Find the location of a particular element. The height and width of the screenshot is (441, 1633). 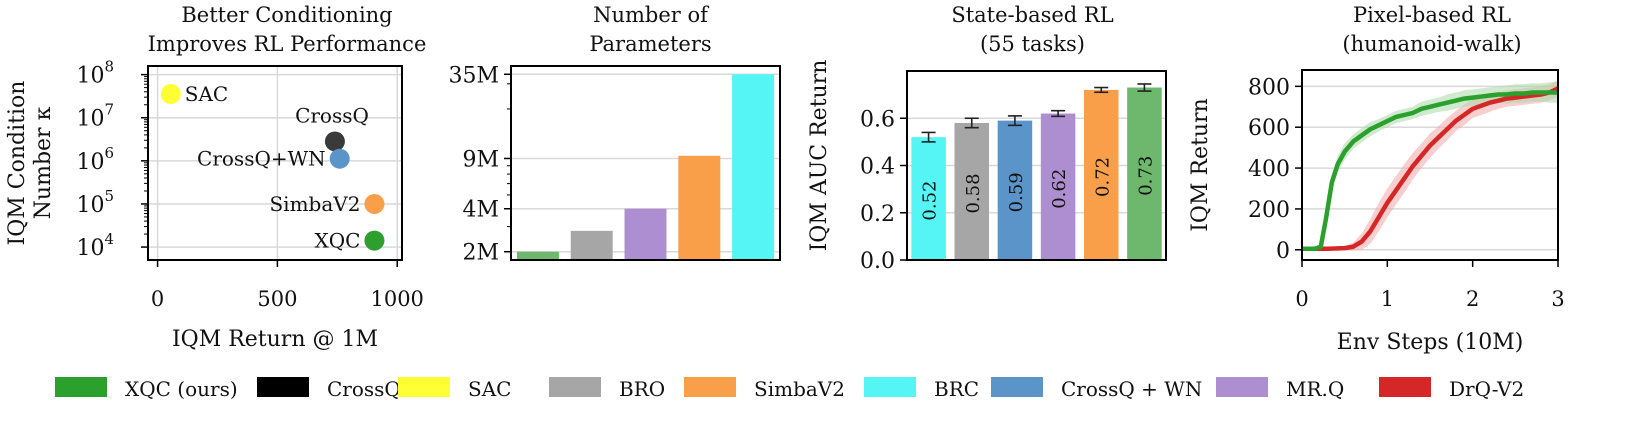

legend-label: XQC (ours) is located at coordinates (181, 389).